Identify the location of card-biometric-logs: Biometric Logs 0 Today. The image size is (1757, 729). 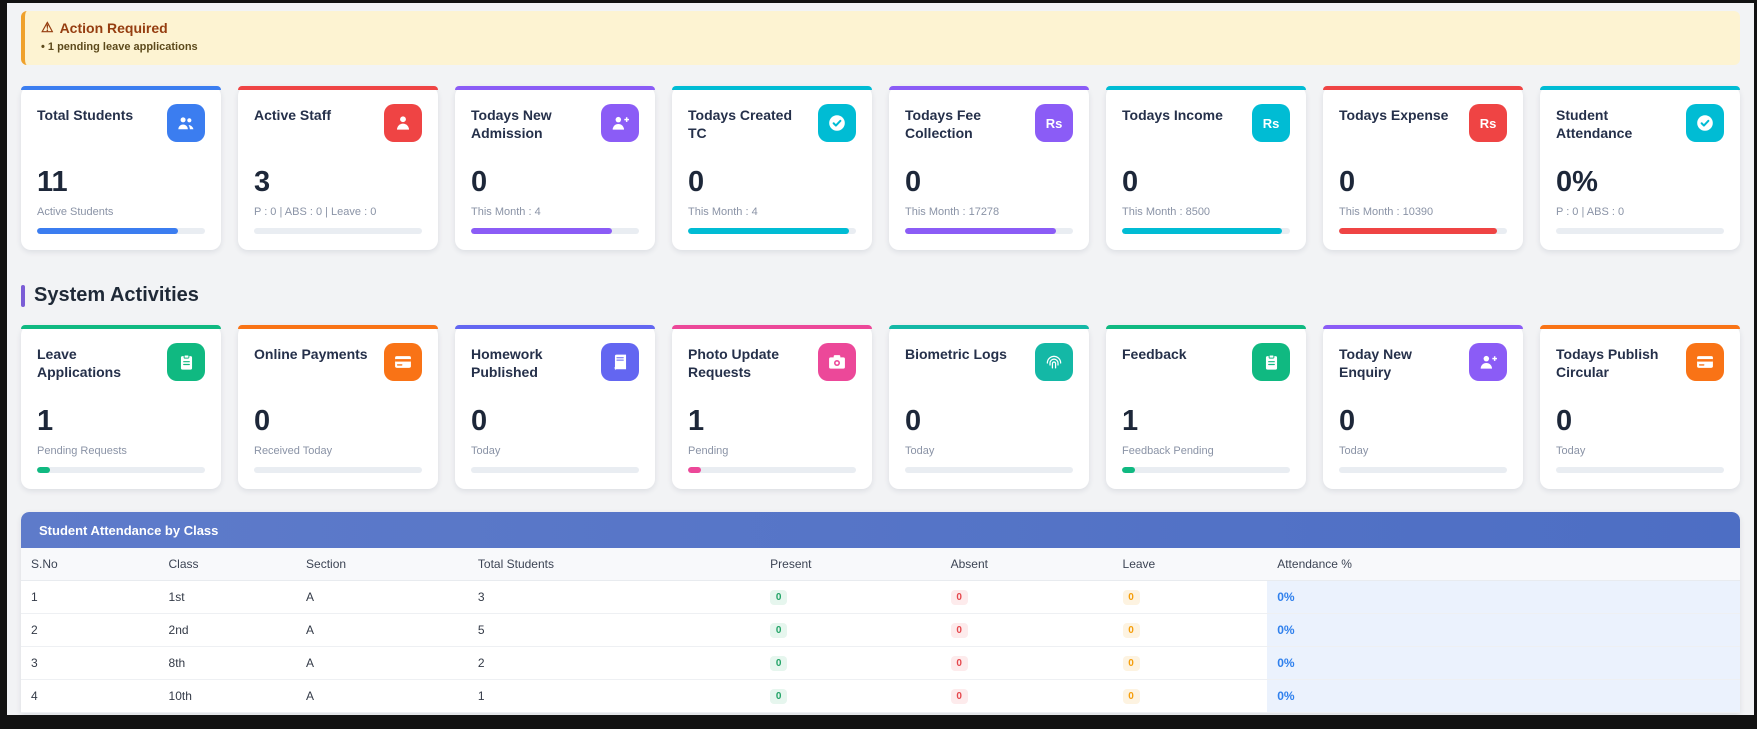
(989, 407).